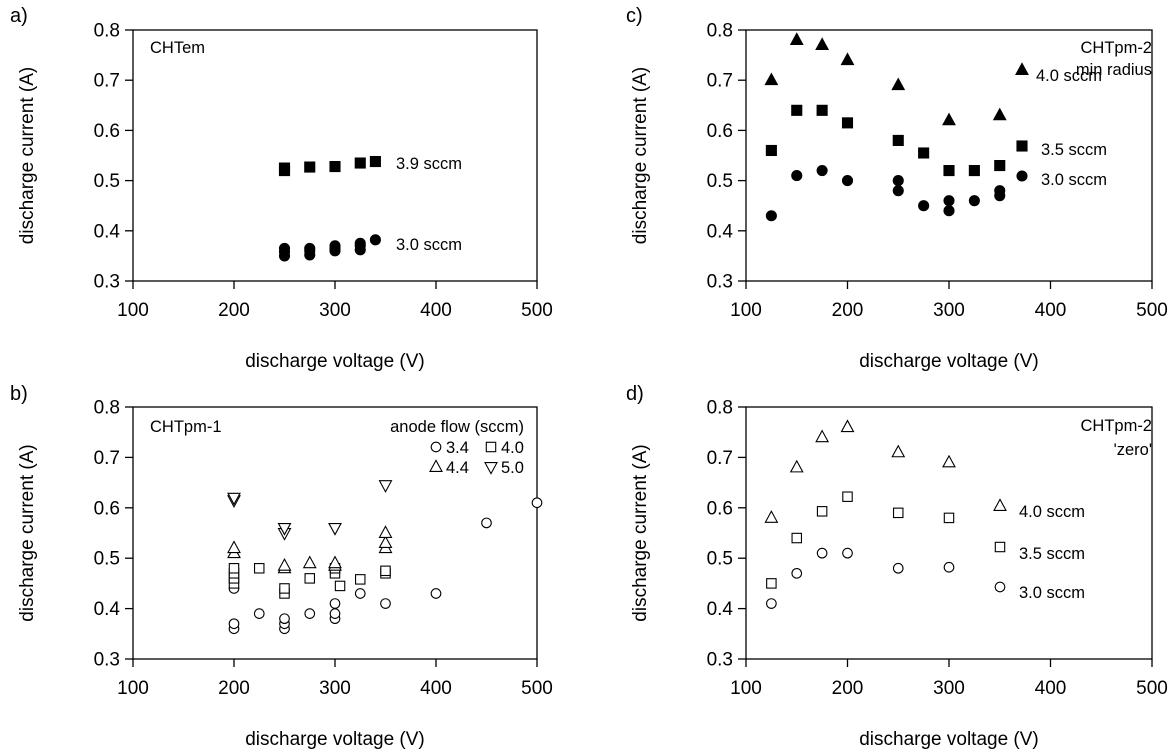 This screenshot has width=1172, height=755. Describe the element at coordinates (133, 688) in the screenshot. I see `x-tick-label: 100` at that location.